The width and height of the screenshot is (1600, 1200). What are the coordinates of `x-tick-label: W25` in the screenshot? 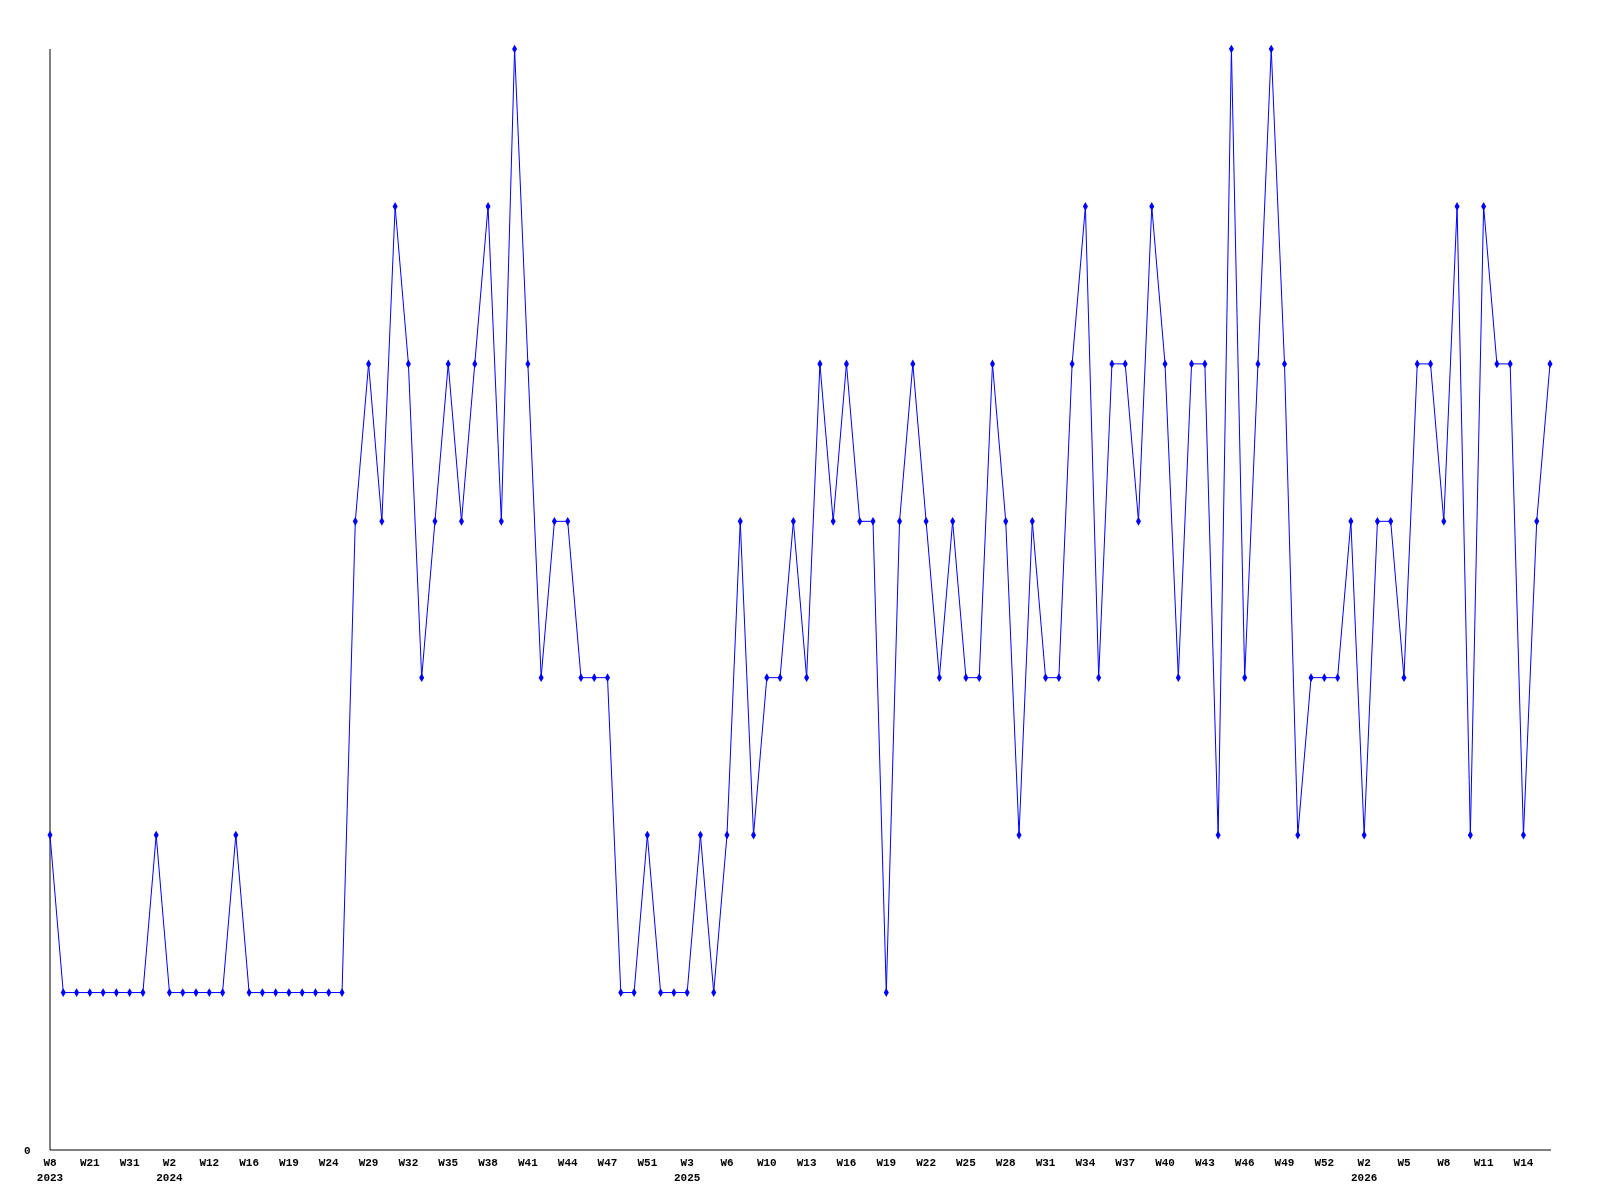 It's located at (966, 1163).